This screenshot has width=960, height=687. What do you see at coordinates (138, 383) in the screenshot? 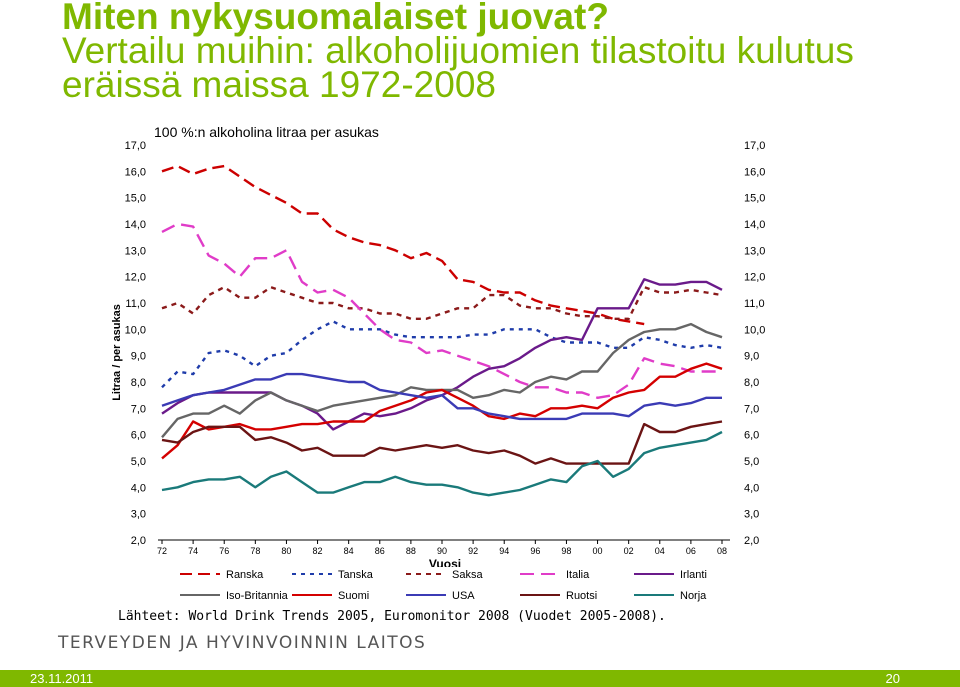
I see `y-tick-label-left: 8,0` at bounding box center [138, 383].